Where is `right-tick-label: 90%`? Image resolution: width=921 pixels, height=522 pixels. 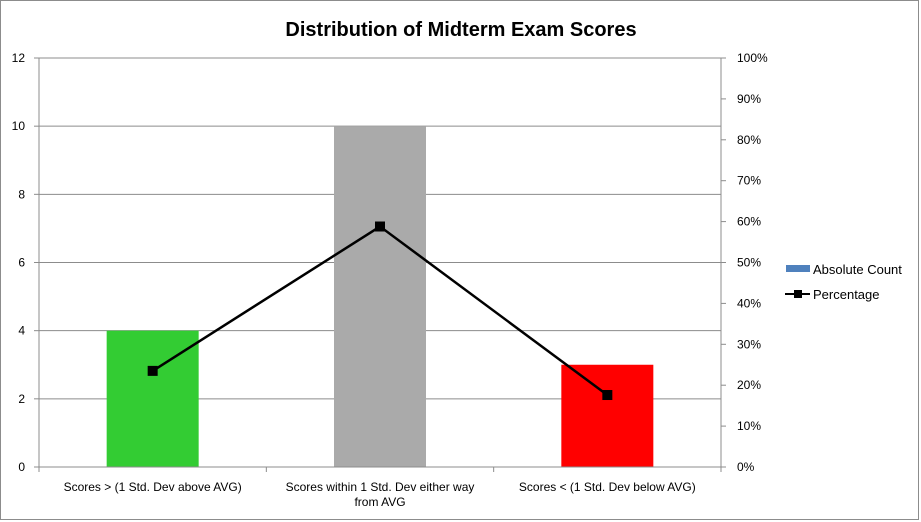 right-tick-label: 90% is located at coordinates (749, 99).